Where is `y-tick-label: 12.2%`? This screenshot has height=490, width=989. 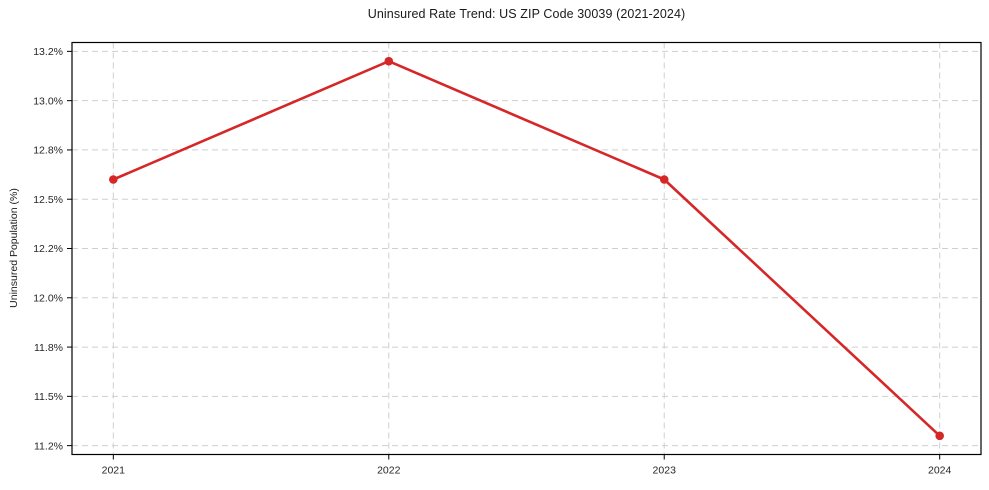
y-tick-label: 12.2% is located at coordinates (48, 249).